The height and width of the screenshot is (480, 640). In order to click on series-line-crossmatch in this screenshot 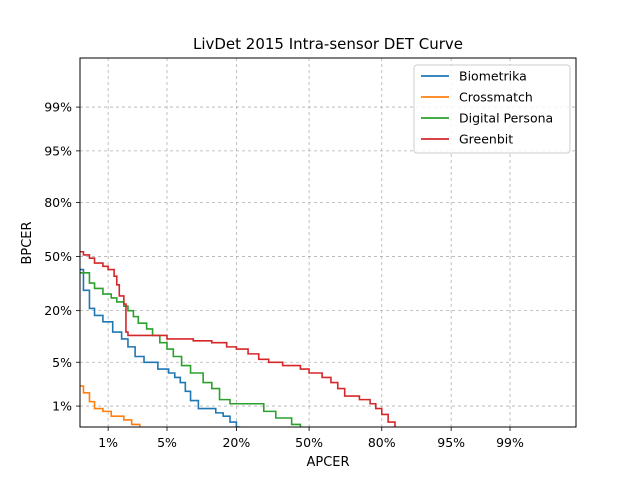, I will do `click(110, 406)`.